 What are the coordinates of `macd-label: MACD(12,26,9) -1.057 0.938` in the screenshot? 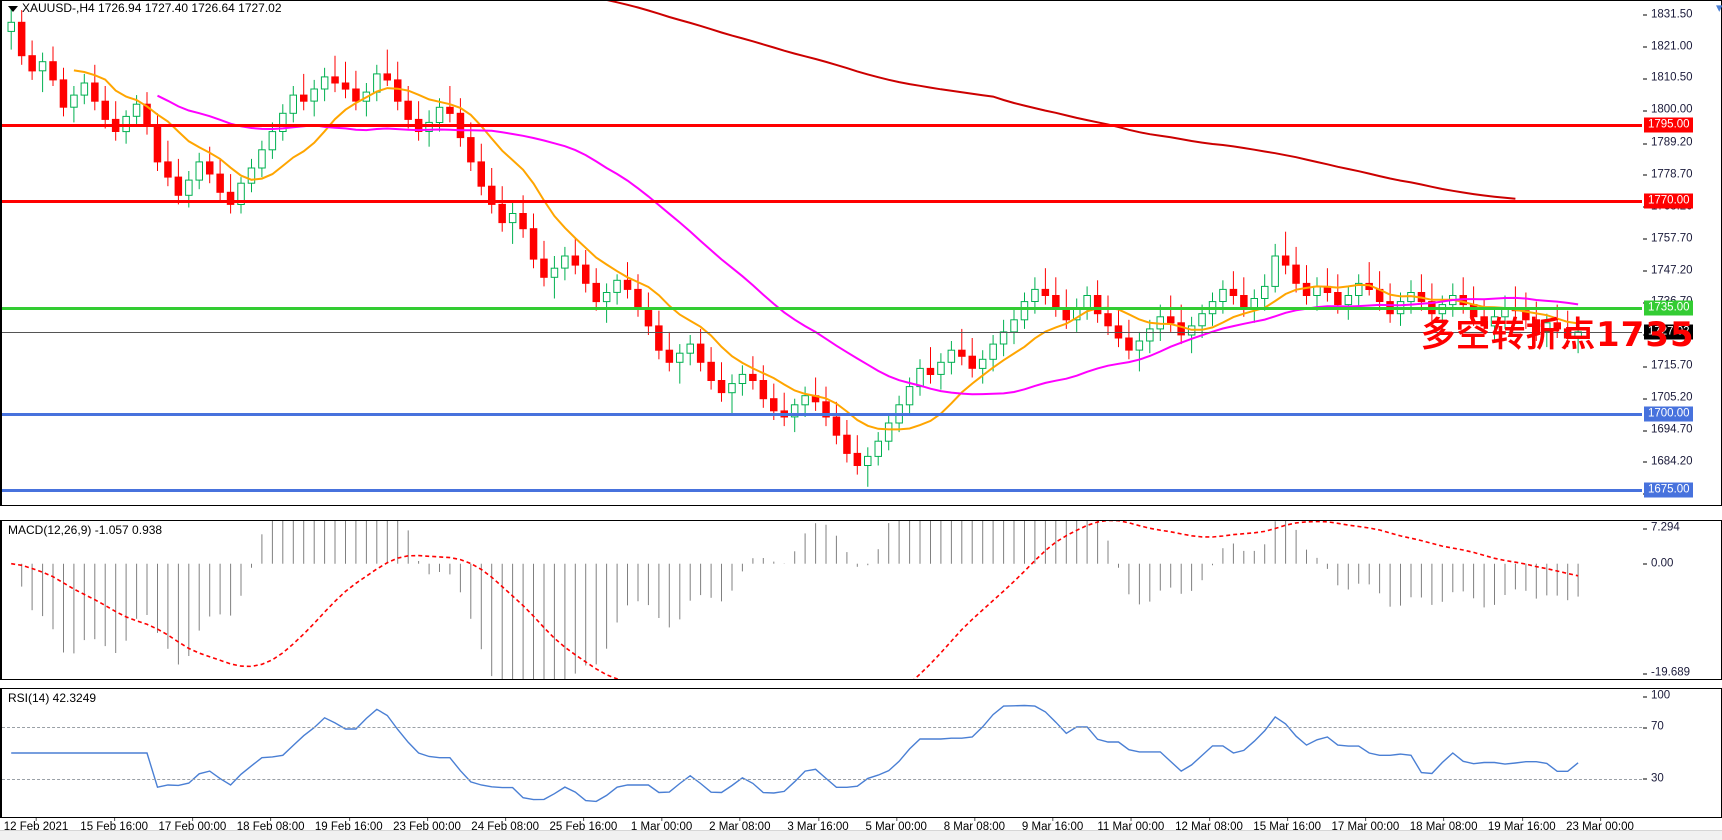 It's located at (85, 530).